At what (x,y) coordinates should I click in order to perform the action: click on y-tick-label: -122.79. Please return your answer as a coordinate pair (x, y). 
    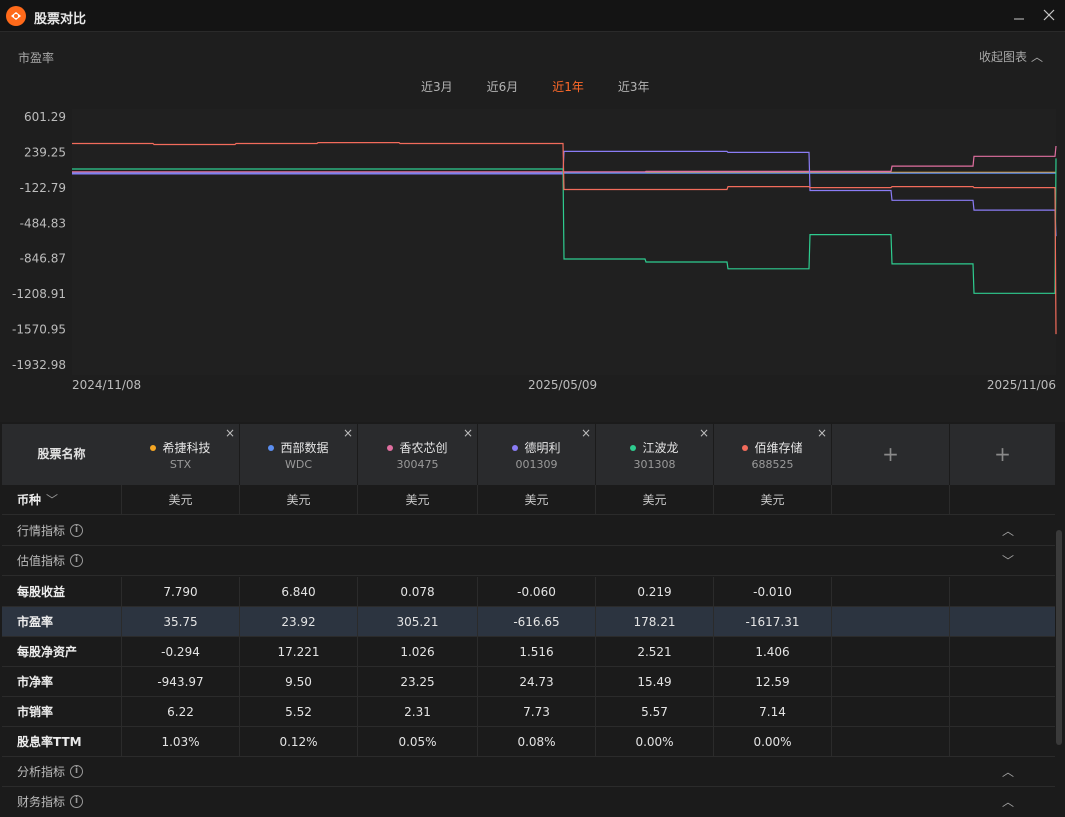
    Looking at the image, I should click on (43, 188).